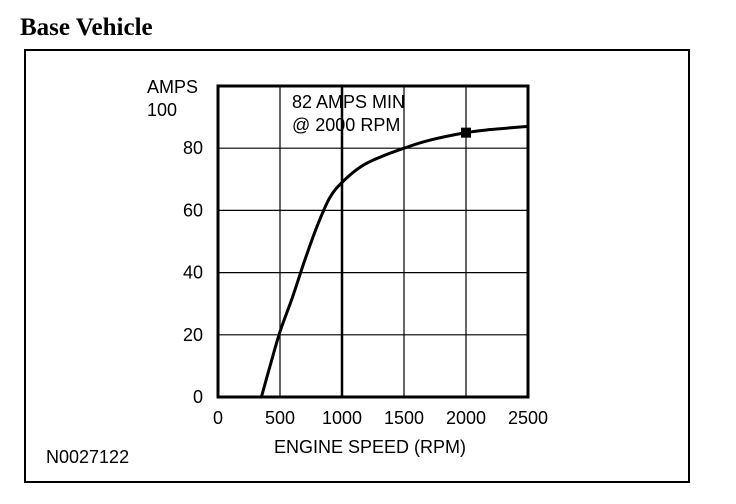  Describe the element at coordinates (86, 27) in the screenshot. I see `figure-heading: Base Vehicle` at that location.